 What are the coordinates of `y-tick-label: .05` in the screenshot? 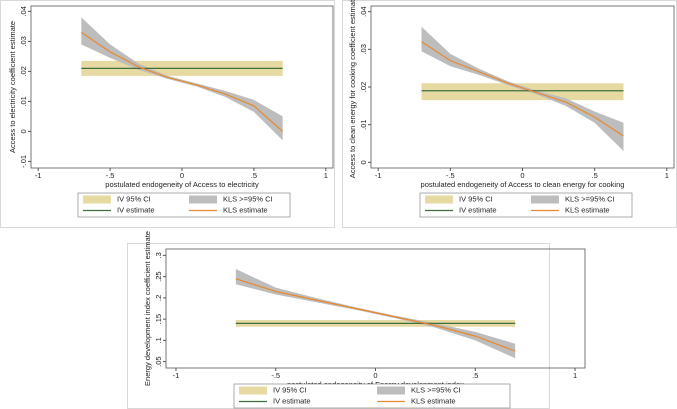 It's located at (158, 361).